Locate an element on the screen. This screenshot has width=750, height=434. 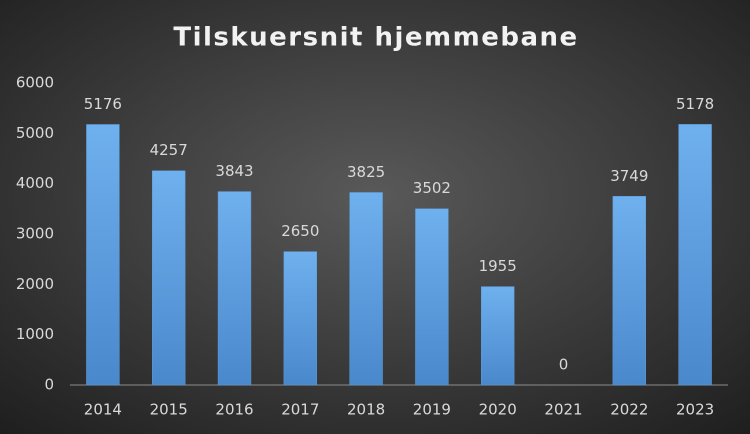
y-tick-label: 2000 is located at coordinates (35, 284).